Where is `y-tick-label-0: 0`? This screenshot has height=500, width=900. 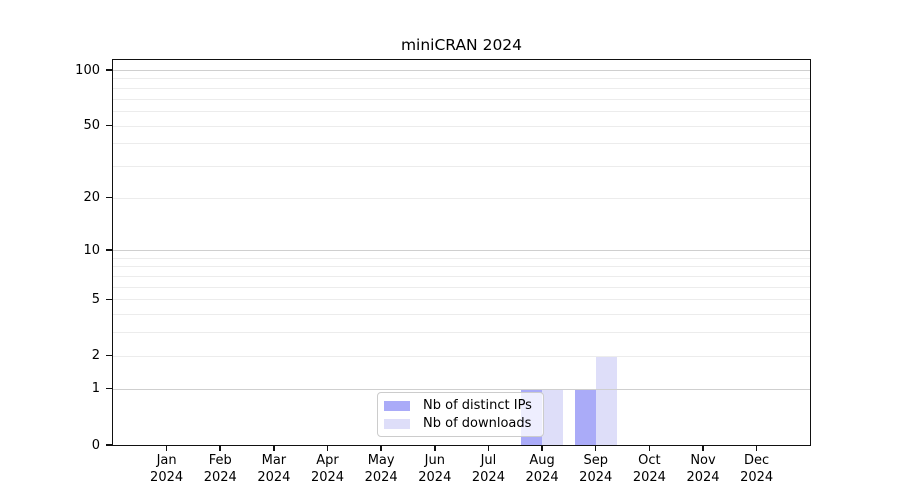 y-tick-label-0: 0 is located at coordinates (95, 445).